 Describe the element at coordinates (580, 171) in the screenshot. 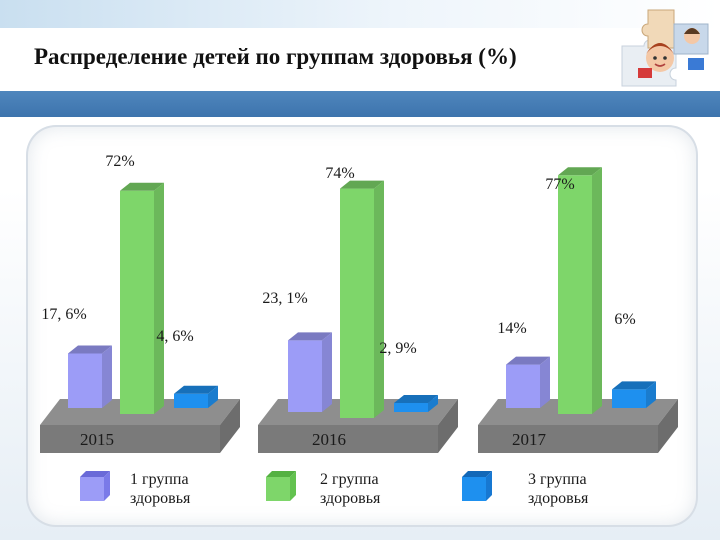

I see `bar-top-series2-2017` at that location.